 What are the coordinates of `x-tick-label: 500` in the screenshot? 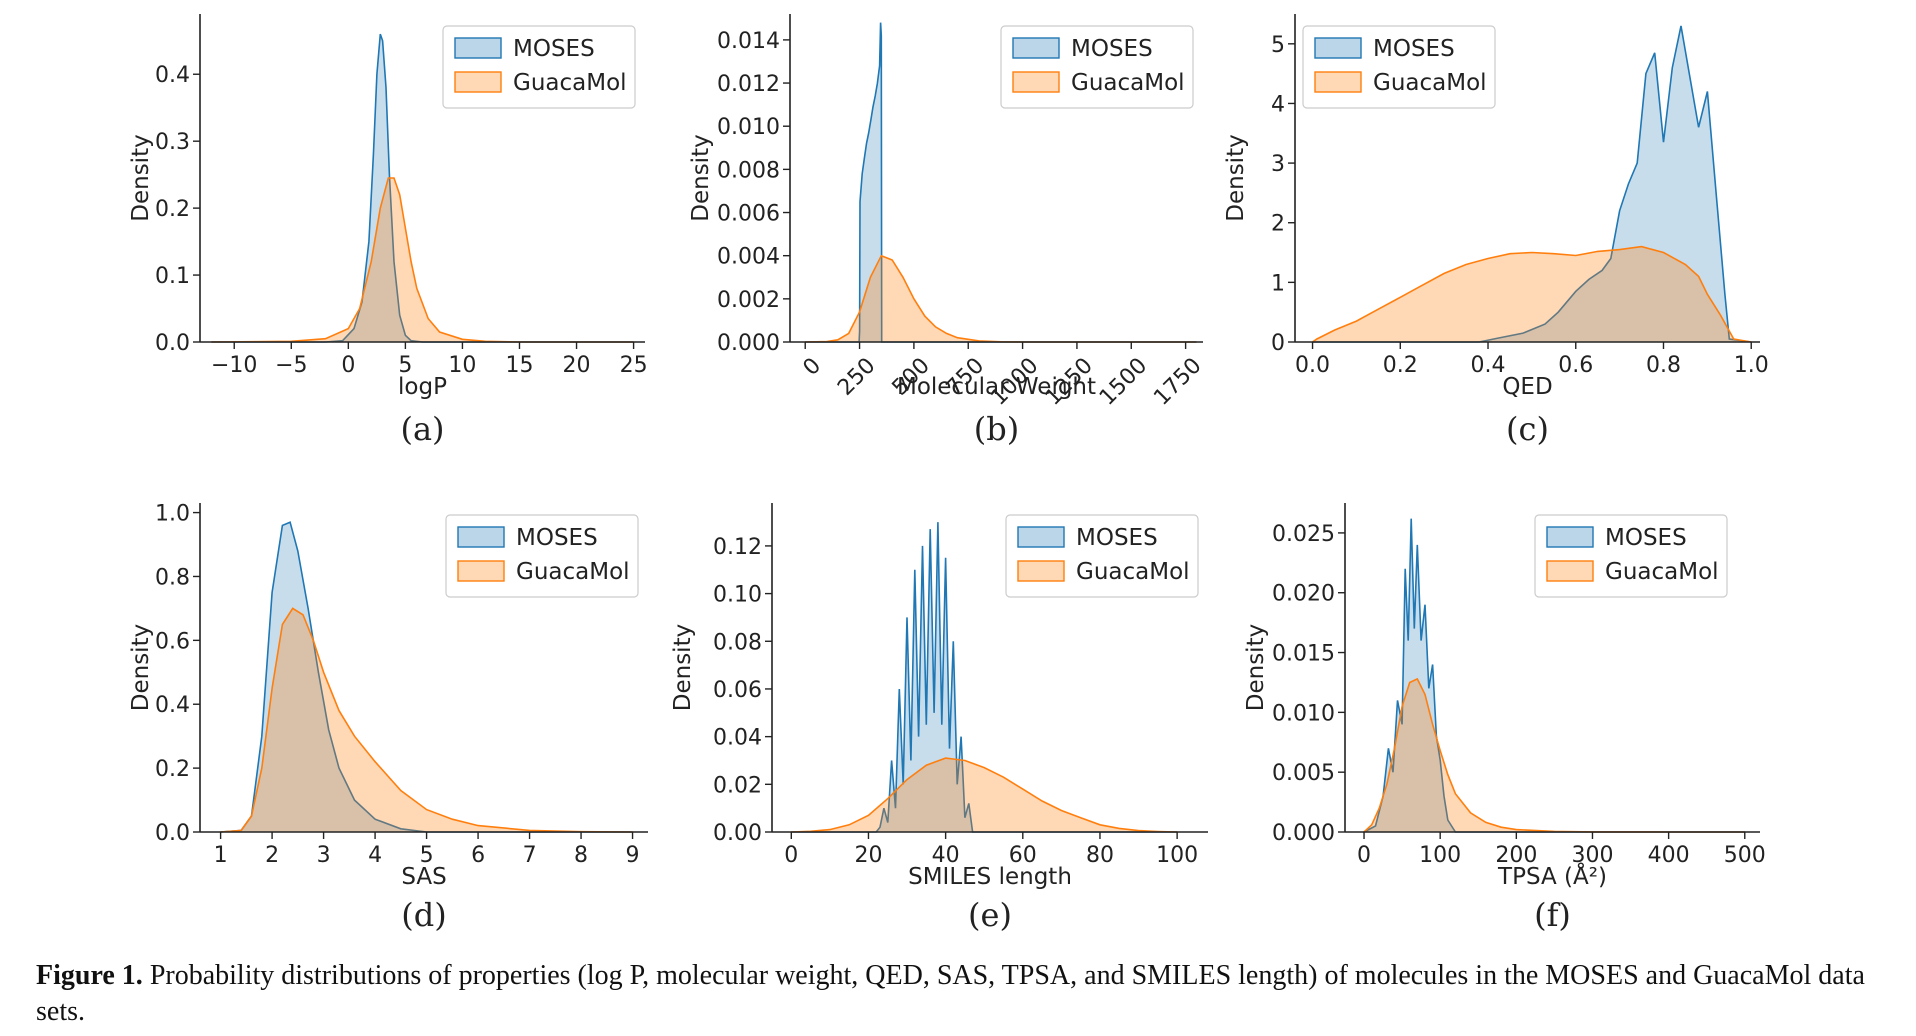 It's located at (1745, 855).